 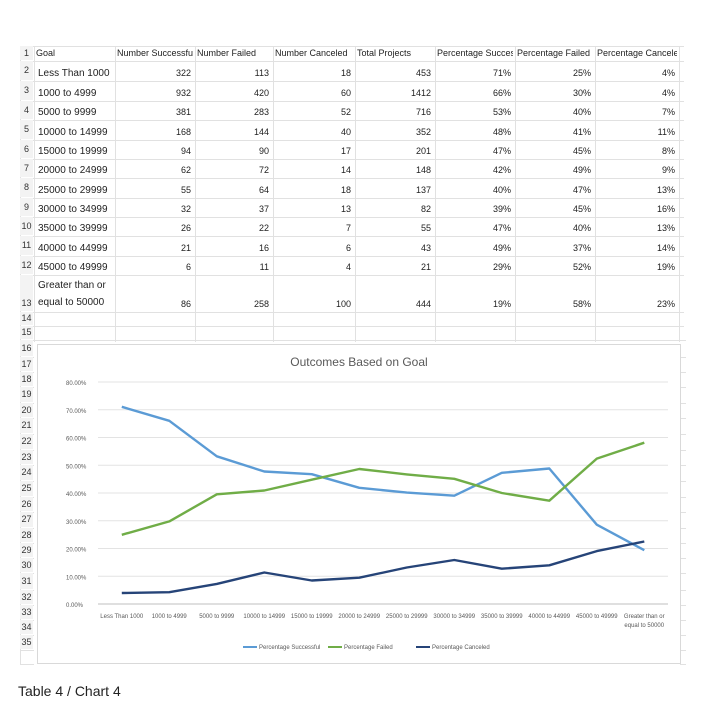 What do you see at coordinates (345, 190) in the screenshot?
I see `table-cell: 18` at bounding box center [345, 190].